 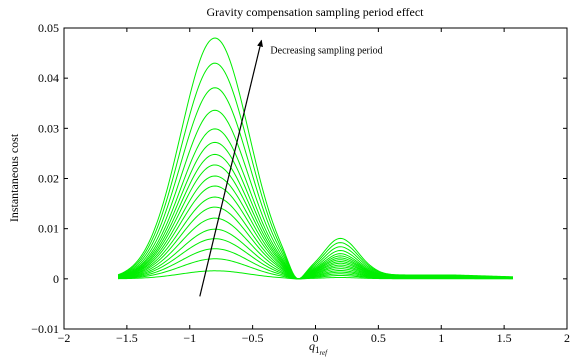 I want to click on x-tick-label: −2, so click(x=64, y=338).